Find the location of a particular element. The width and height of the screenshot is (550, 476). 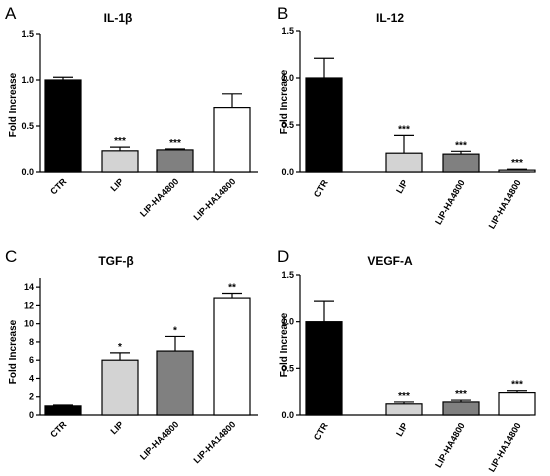

panel-d-y-axis-label: Fold Increase is located at coordinates (284, 344).